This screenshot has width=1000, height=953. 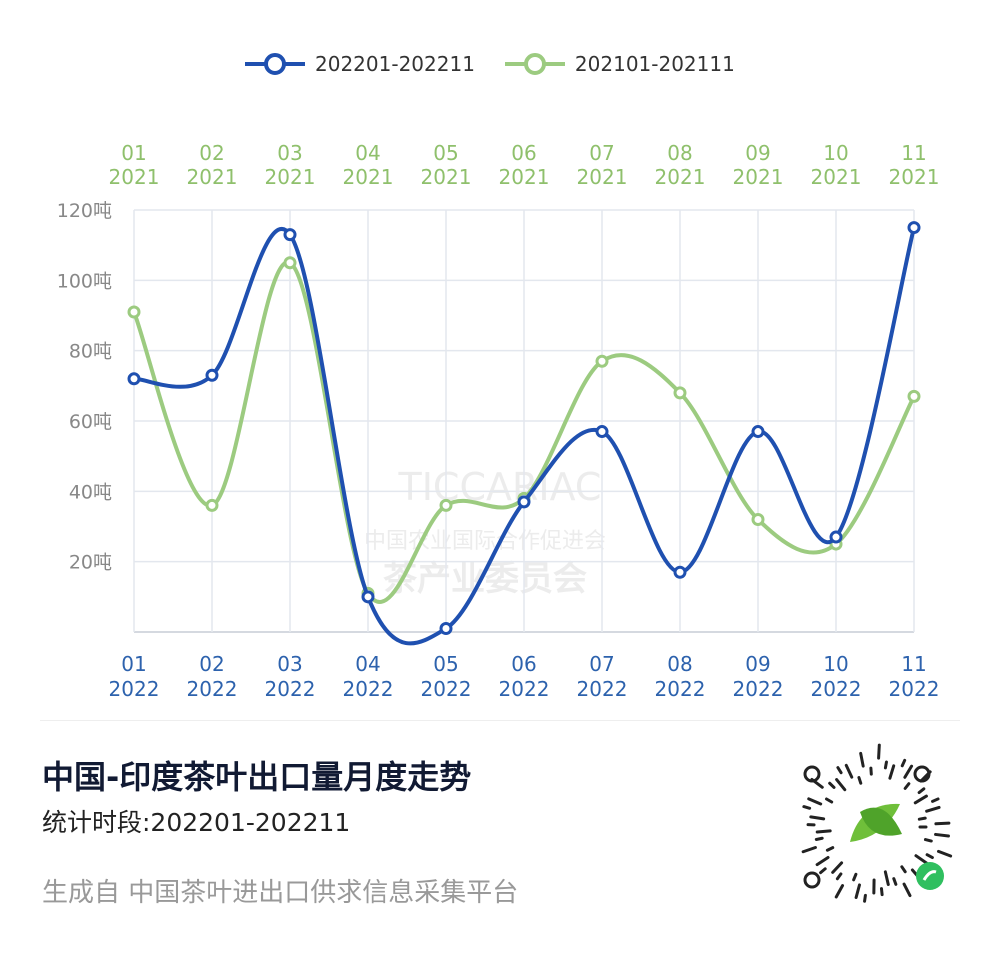 I want to click on x-top-month-label: 05, so click(x=445, y=153).